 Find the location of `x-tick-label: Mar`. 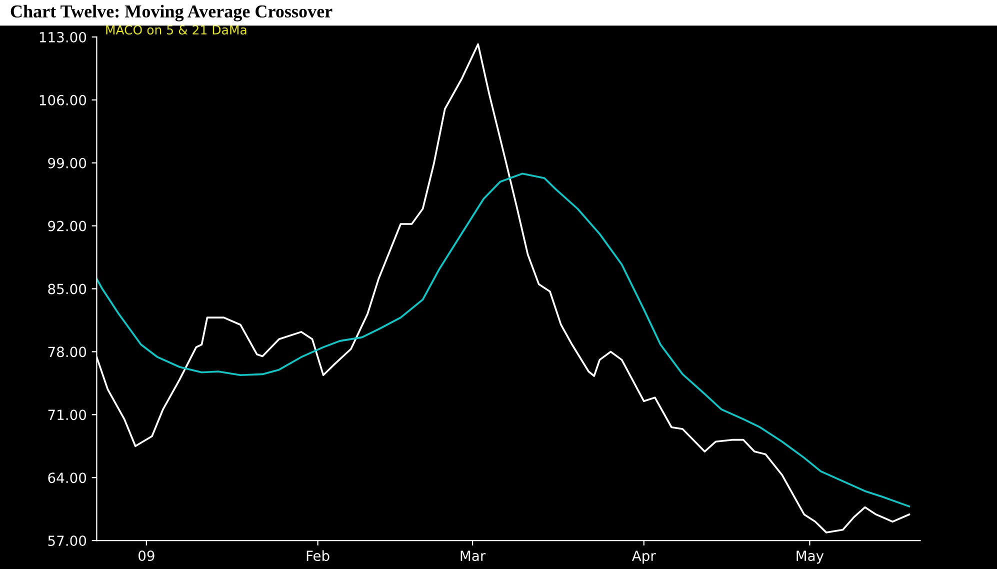

x-tick-label: Mar is located at coordinates (473, 556).